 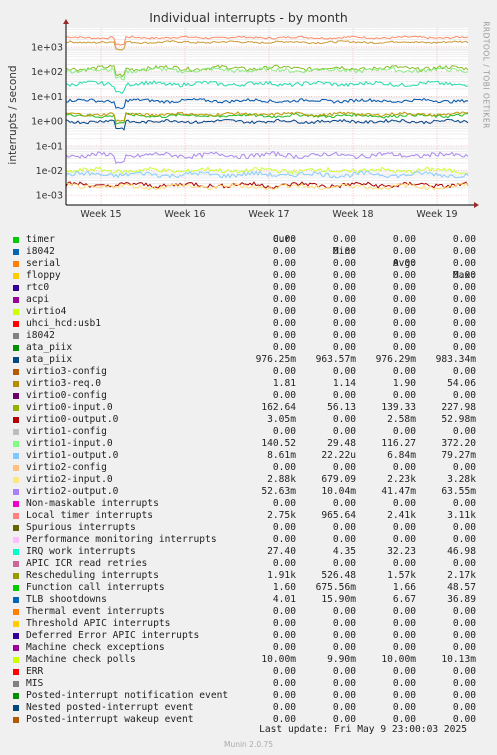 I want to click on legend-avg: 139.33, so click(x=398, y=407).